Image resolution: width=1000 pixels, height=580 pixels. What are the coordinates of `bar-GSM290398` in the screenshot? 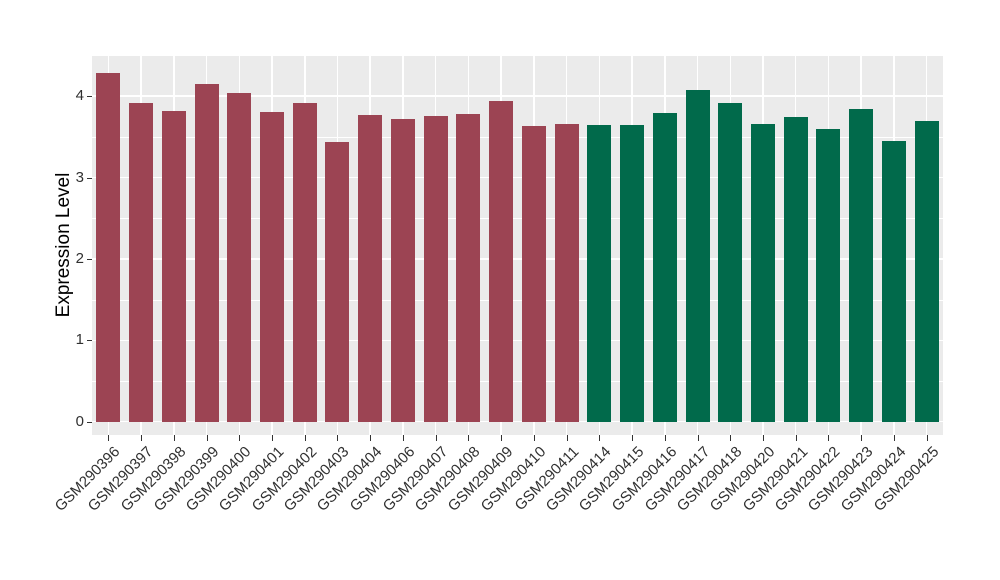 It's located at (173, 266).